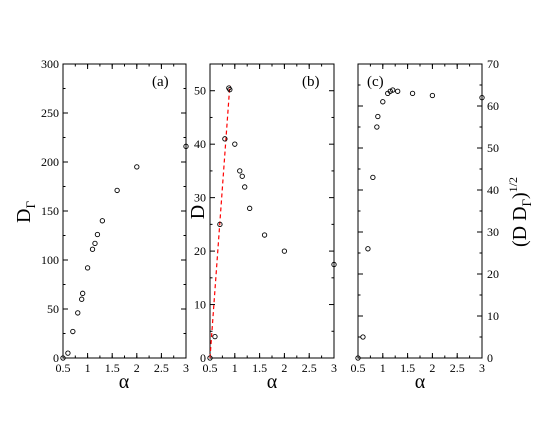 This screenshot has width=545, height=421. What do you see at coordinates (50, 211) in the screenshot?
I see `panel-a-y-tick-label: 150` at bounding box center [50, 211].